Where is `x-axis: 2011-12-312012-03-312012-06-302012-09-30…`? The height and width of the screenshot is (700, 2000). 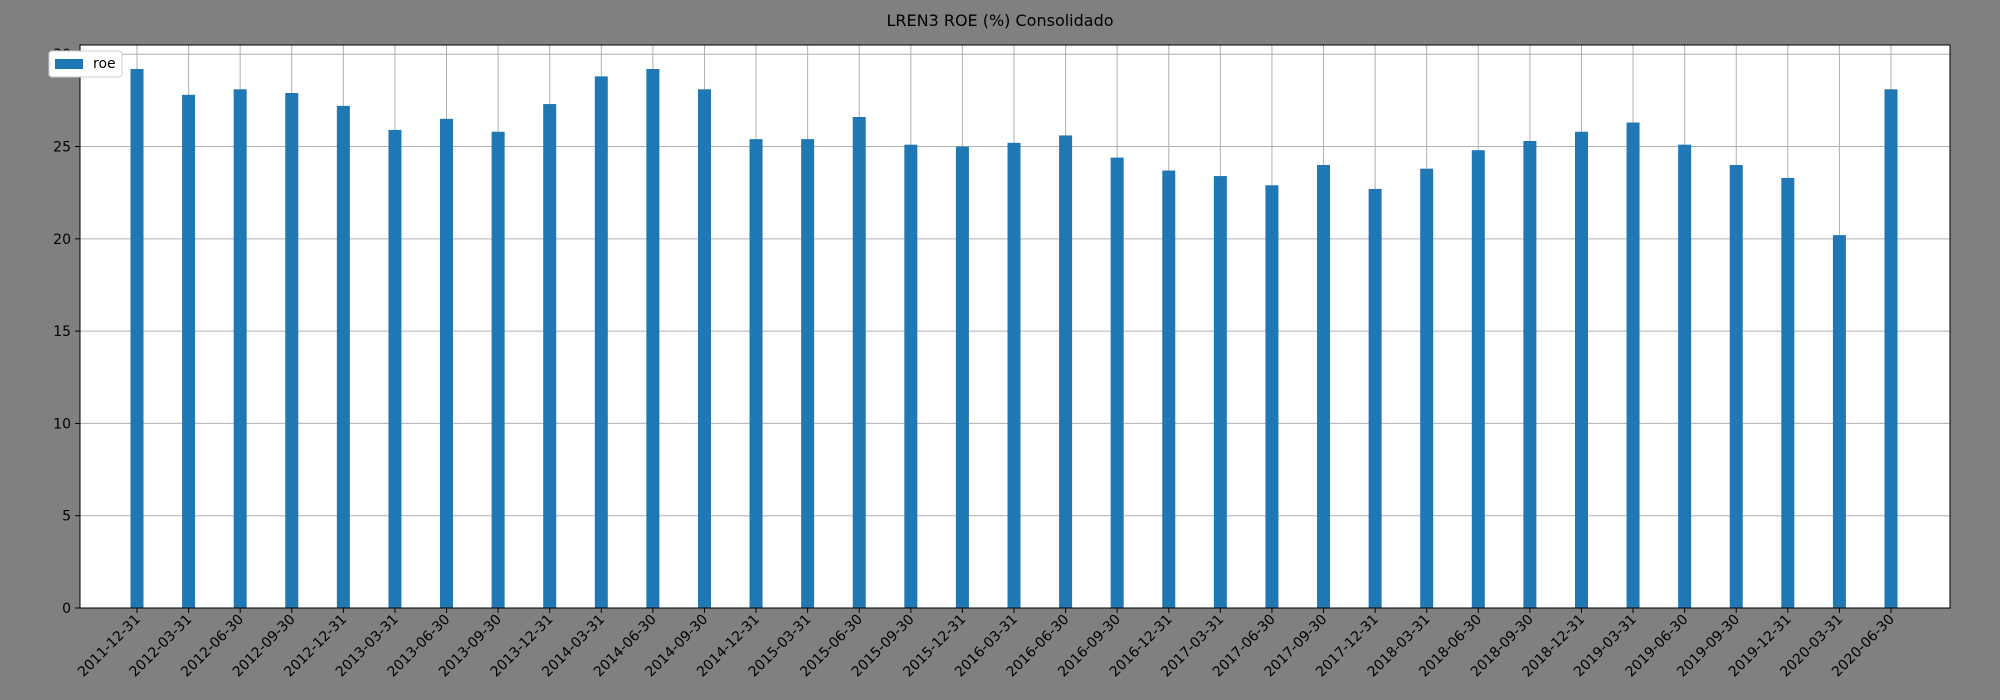
x-axis: 2011-12-312012-03-312012-06-302012-09-30… is located at coordinates (986, 644).